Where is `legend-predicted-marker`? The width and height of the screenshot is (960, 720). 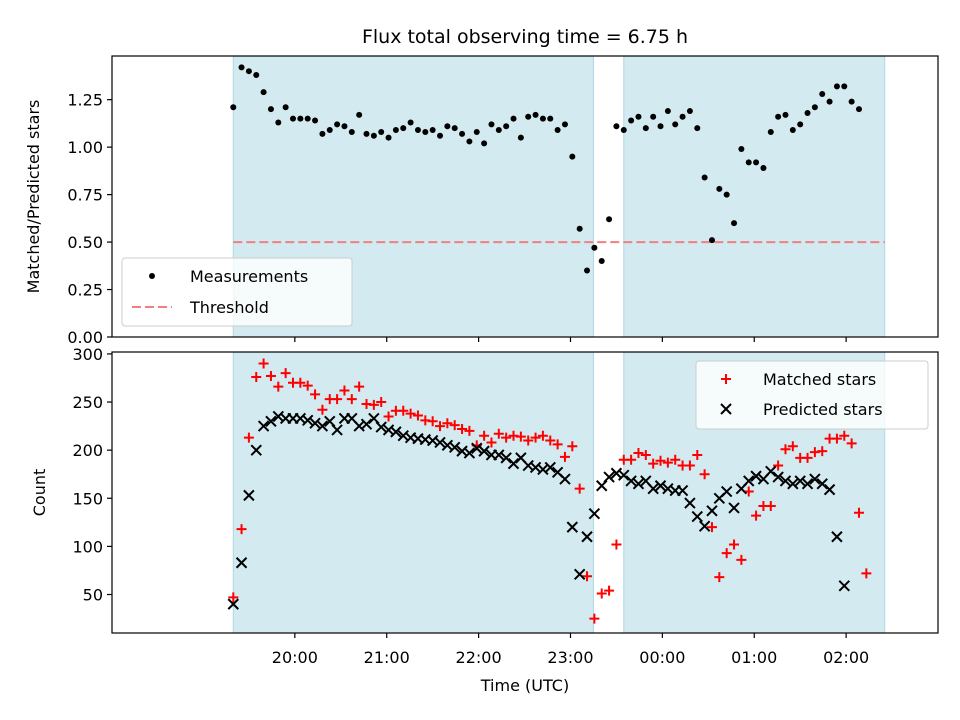 legend-predicted-marker is located at coordinates (726, 409).